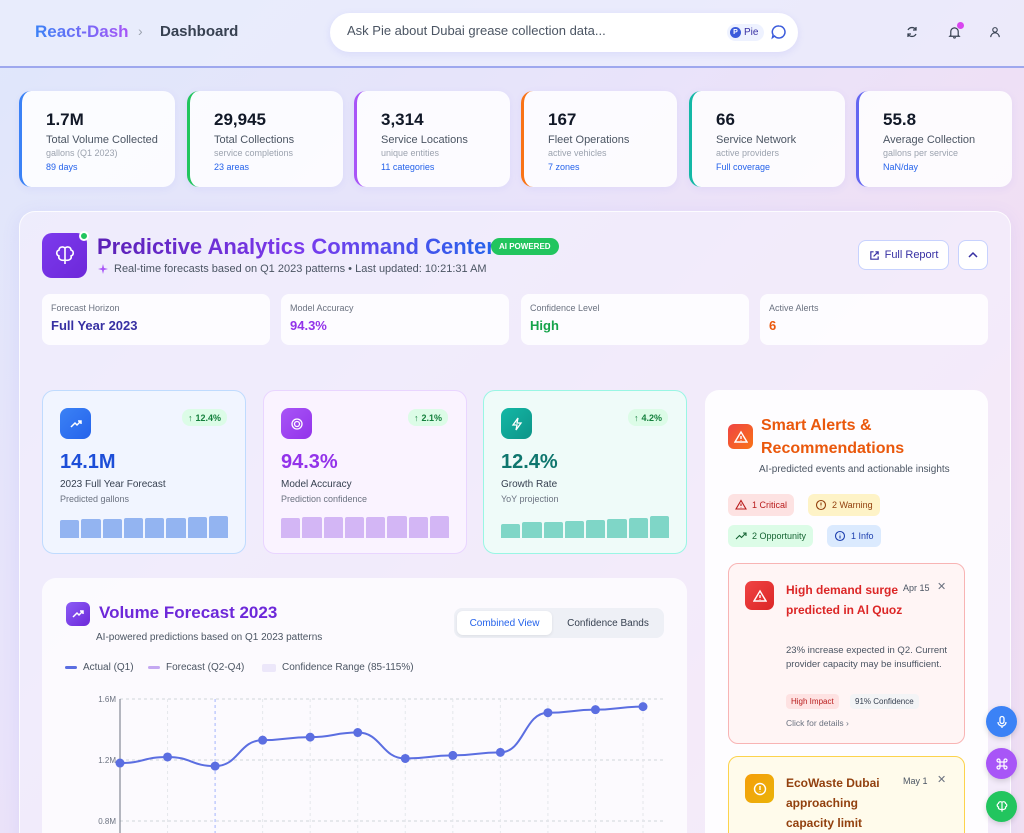 The width and height of the screenshot is (1024, 833). Describe the element at coordinates (99, 667) in the screenshot. I see `legend-actual: Actual (Q1)` at that location.